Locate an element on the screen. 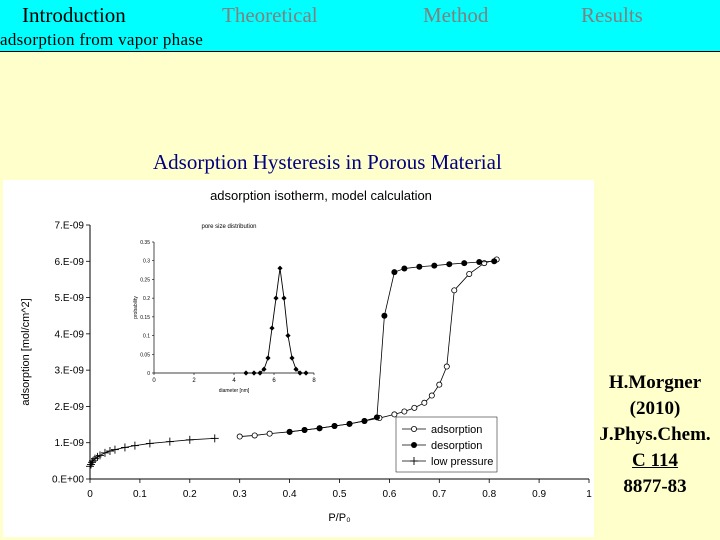 This screenshot has height=540, width=720. slide-title: Adsorption Hysteresis in Porous Material is located at coordinates (327, 162).